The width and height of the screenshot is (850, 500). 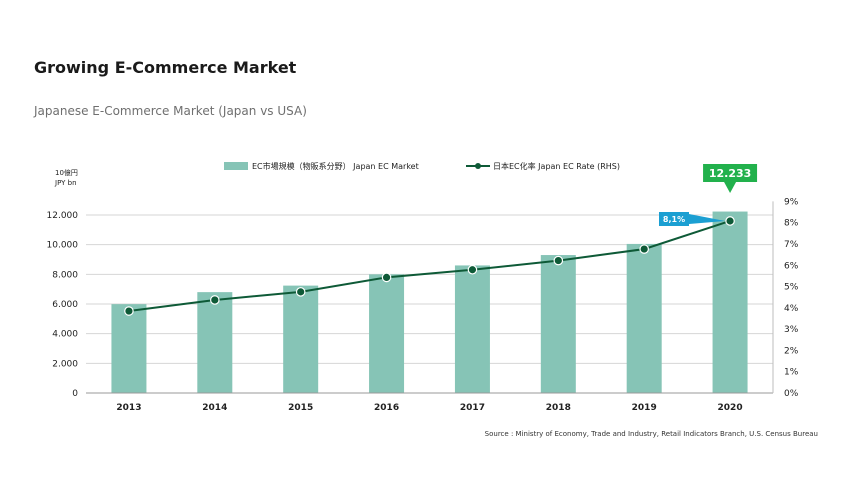 I want to click on x-tick-label: 2017, so click(x=472, y=408).